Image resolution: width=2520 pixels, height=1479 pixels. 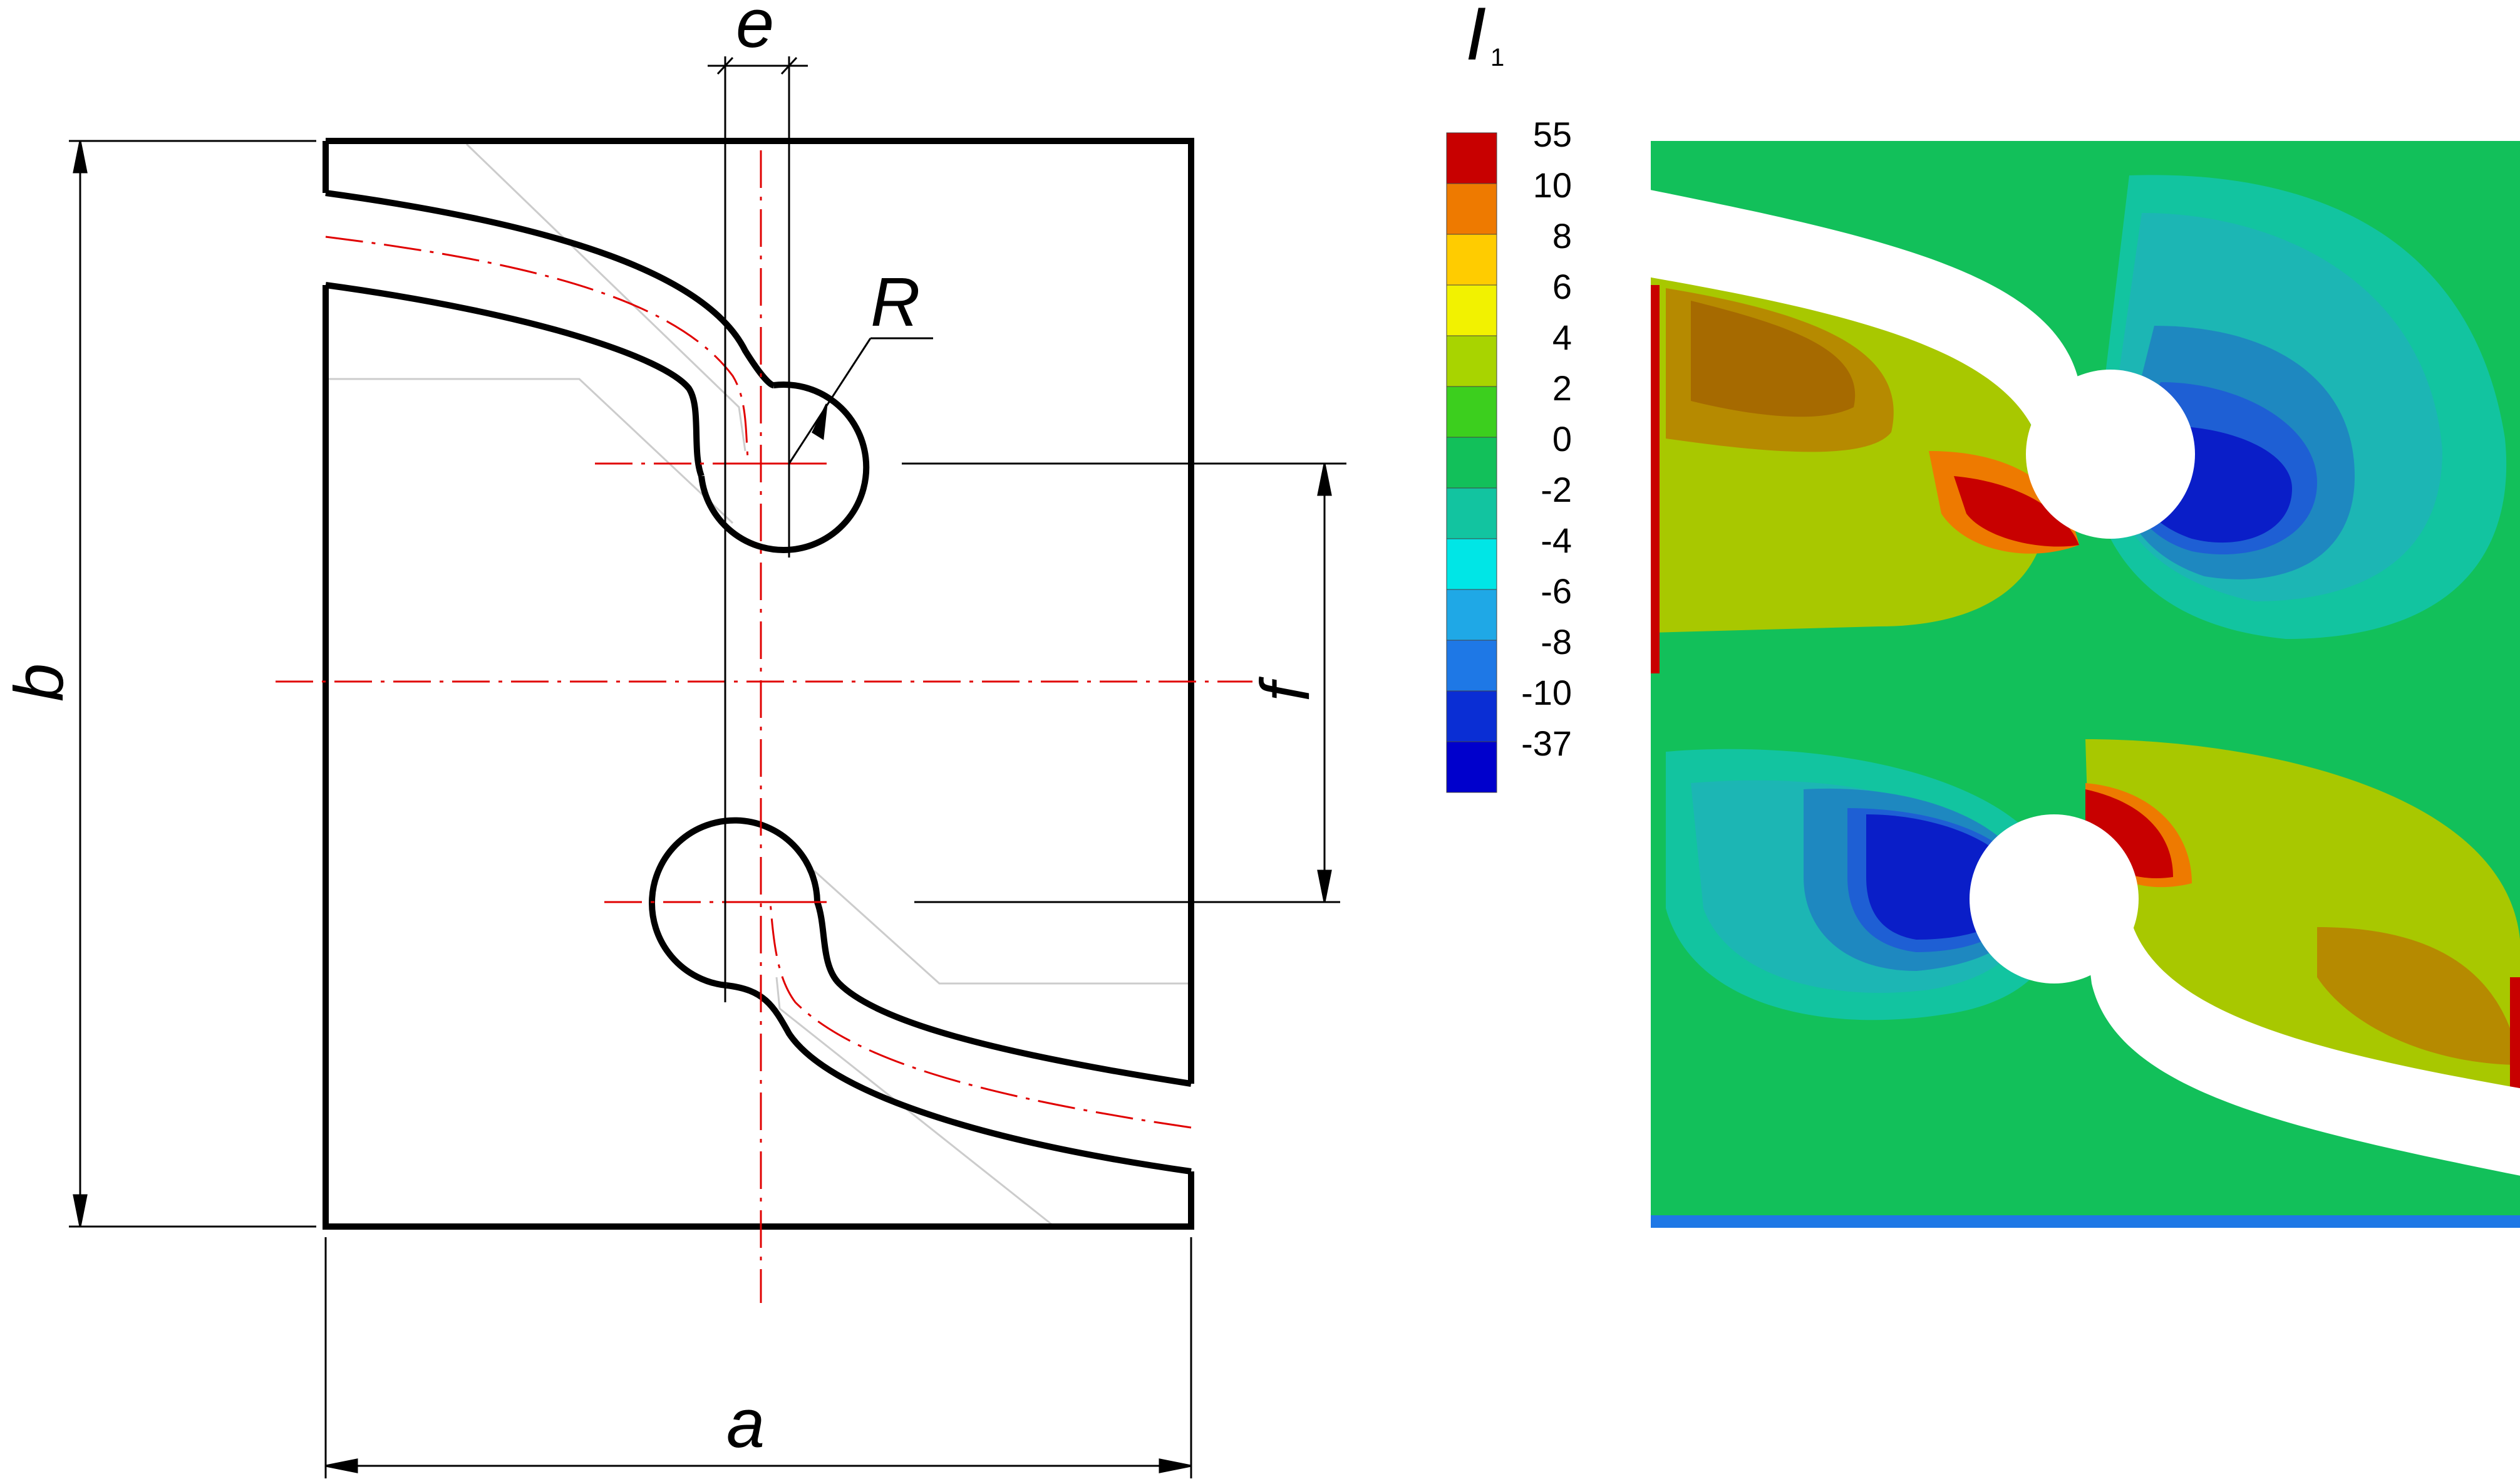 What do you see at coordinates (598, 371) in the screenshot?
I see `upper-slot` at bounding box center [598, 371].